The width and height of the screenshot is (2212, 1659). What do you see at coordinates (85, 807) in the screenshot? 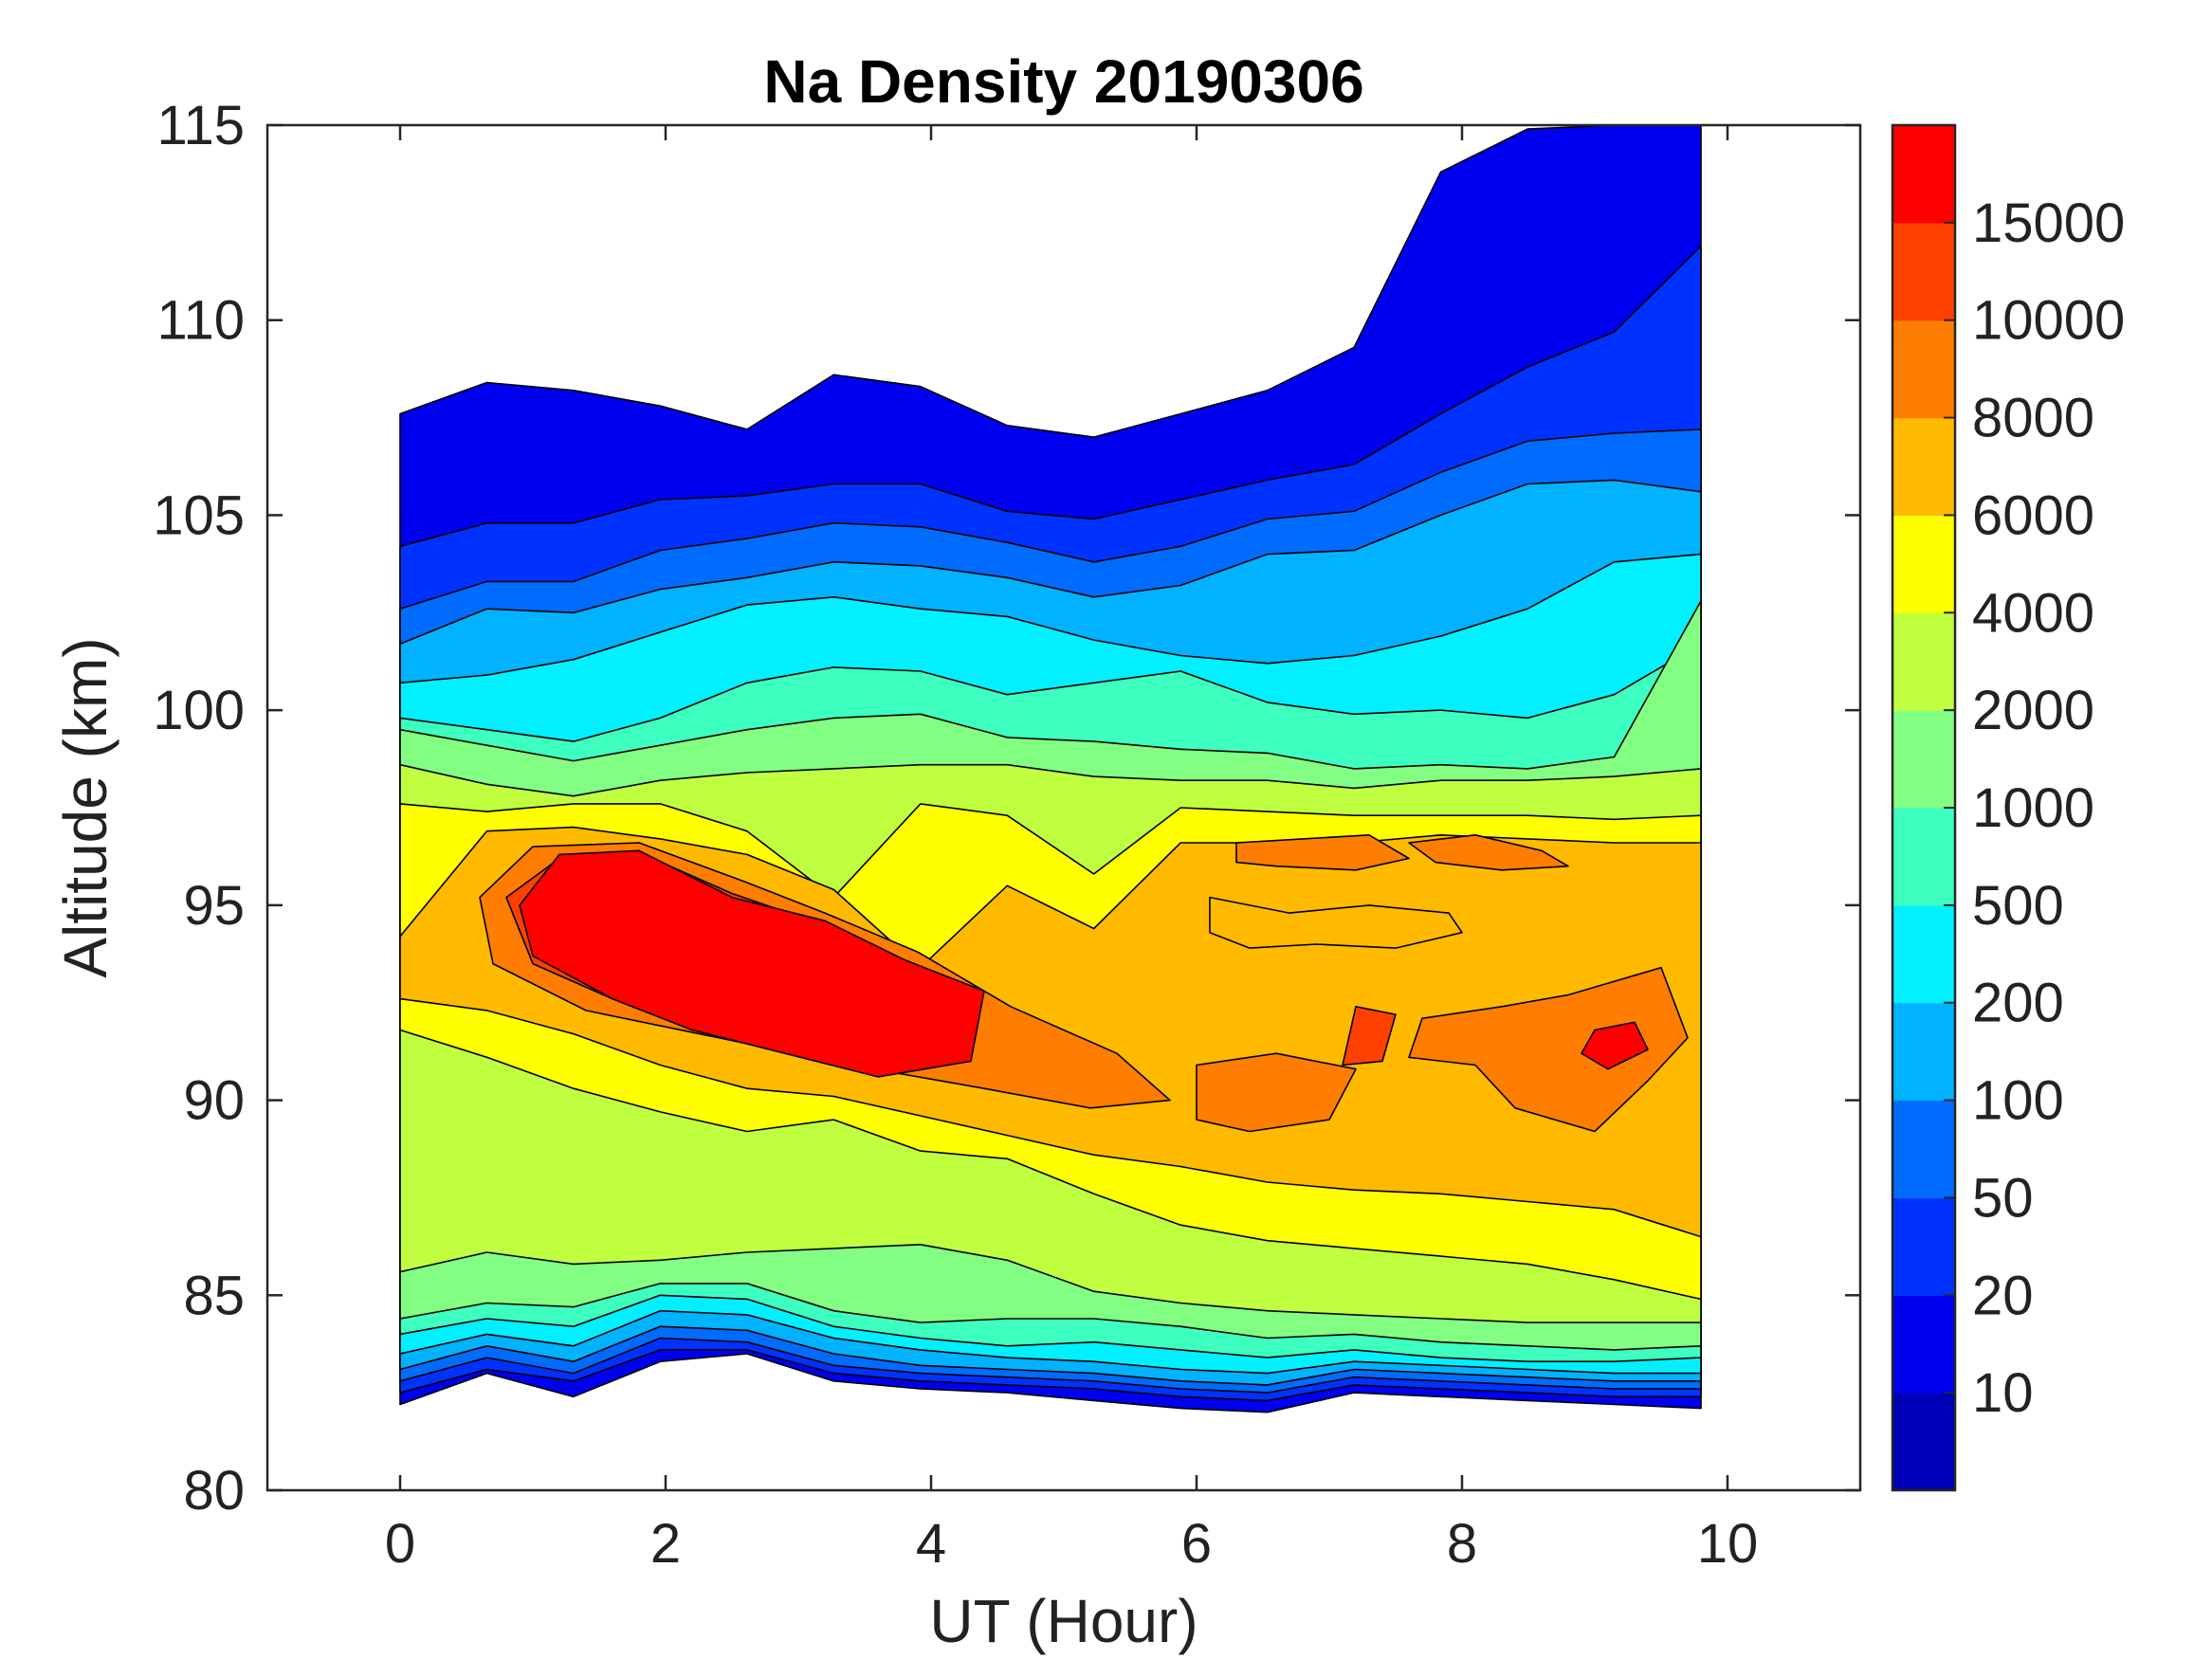
I see `y-axis-label: Altitude (km)` at bounding box center [85, 807].